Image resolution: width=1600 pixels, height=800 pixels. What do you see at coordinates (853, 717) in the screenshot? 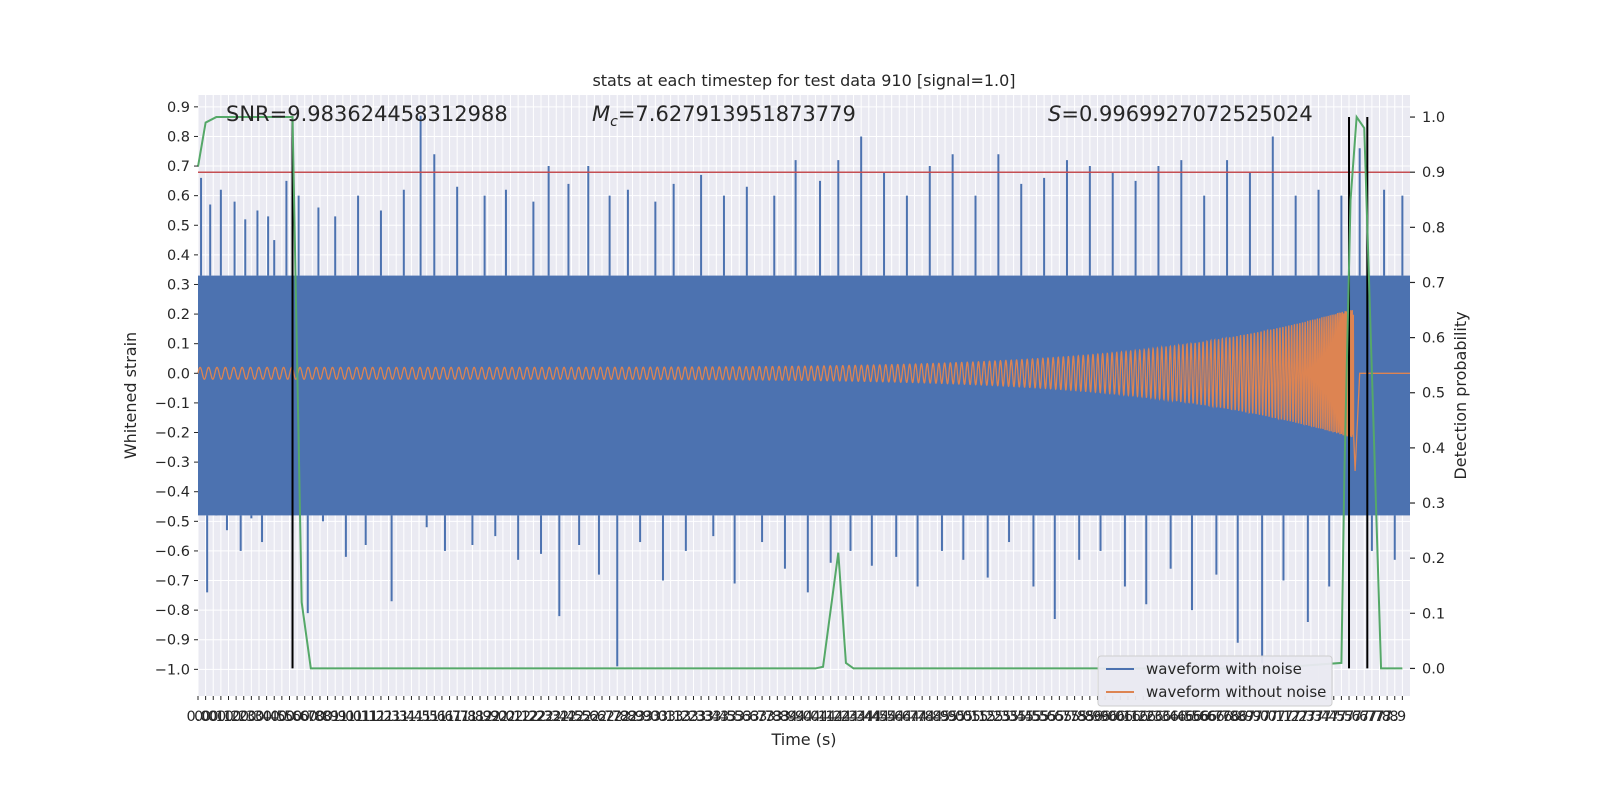
I see `x-tick-label: 4.3` at bounding box center [853, 717].